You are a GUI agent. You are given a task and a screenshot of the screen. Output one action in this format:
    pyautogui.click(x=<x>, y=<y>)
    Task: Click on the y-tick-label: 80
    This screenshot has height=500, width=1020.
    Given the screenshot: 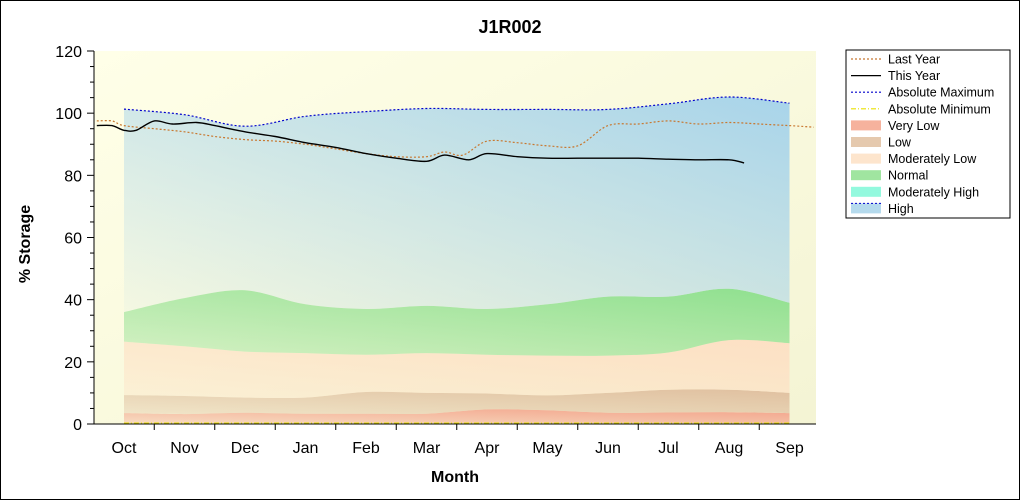 What is the action you would take?
    pyautogui.click(x=73, y=176)
    